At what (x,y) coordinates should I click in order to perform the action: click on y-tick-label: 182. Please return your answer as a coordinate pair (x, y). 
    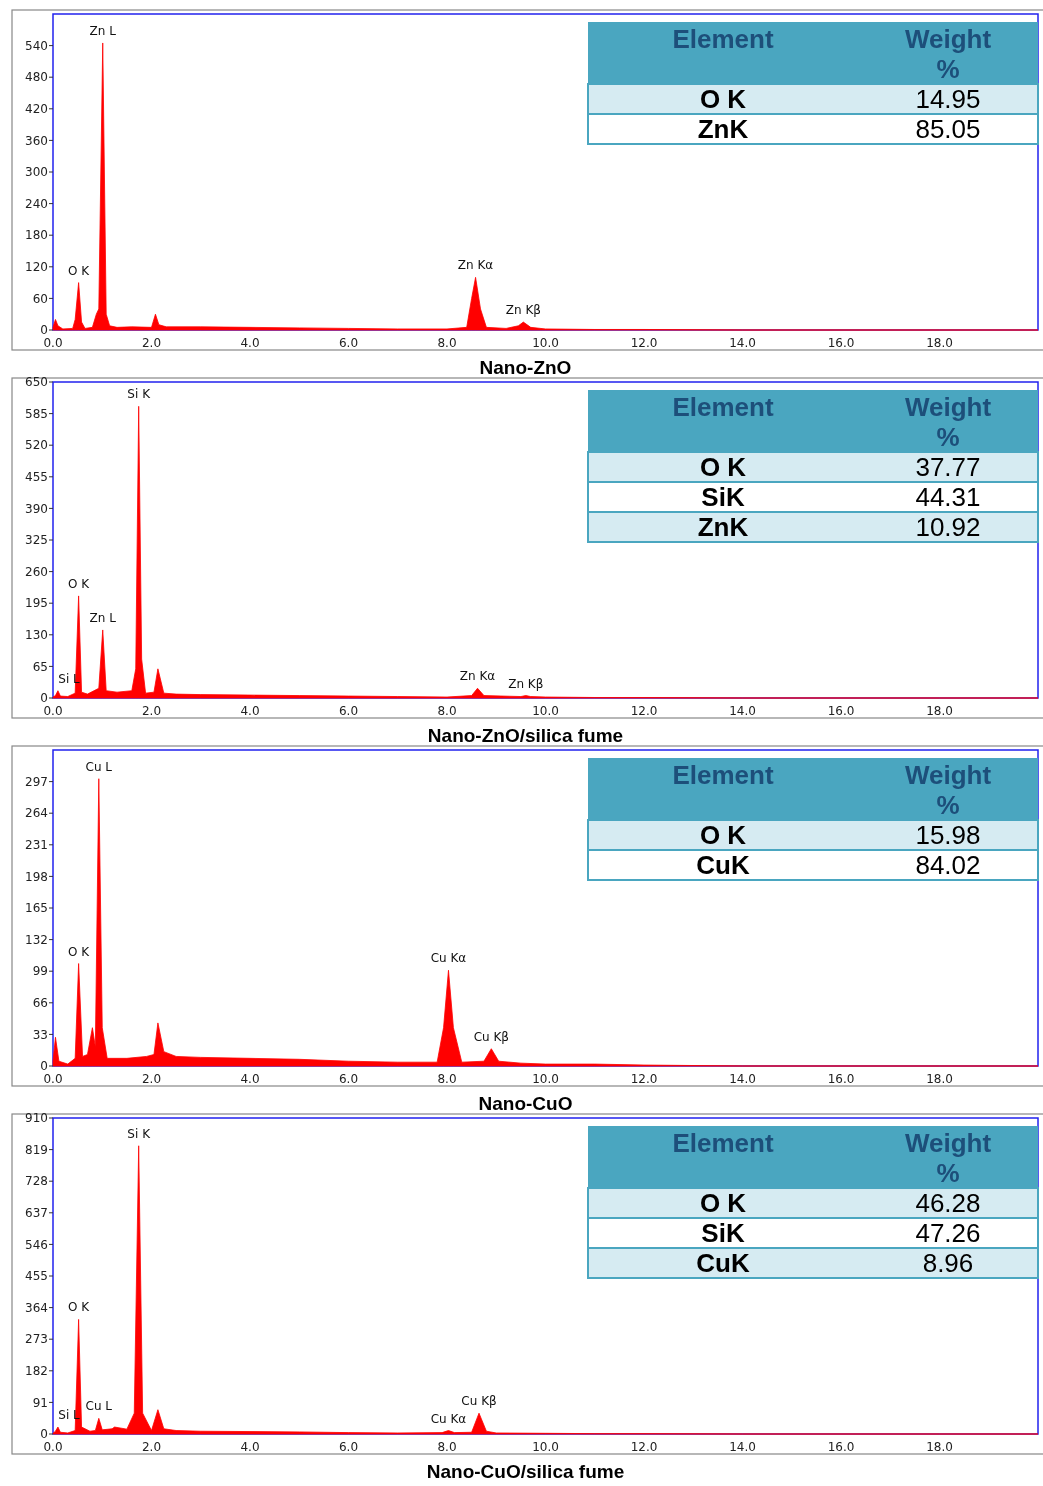
    Looking at the image, I should click on (36, 1371).